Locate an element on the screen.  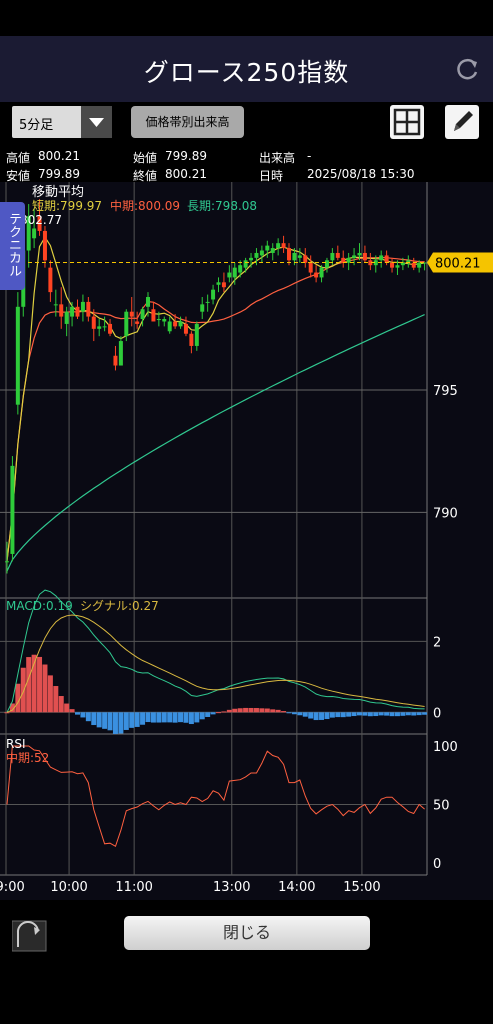
price-tick-label: 790 is located at coordinates (445, 513).